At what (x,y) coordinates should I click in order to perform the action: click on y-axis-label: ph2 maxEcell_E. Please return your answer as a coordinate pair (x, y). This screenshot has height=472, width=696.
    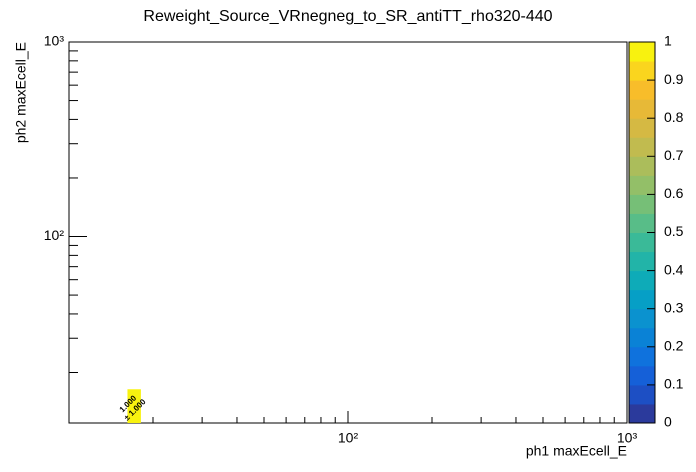
    Looking at the image, I should click on (21, 92).